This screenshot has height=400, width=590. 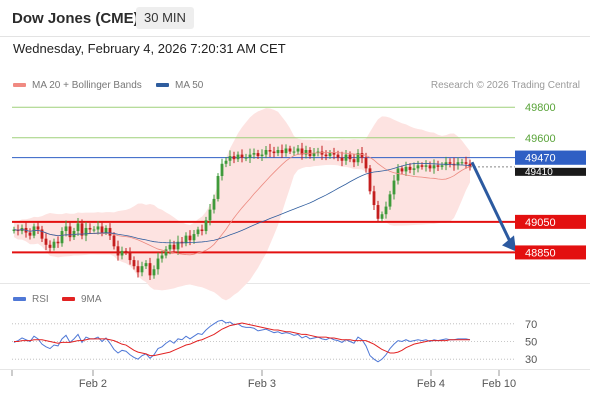 I want to click on rsi-line, so click(x=242, y=341).